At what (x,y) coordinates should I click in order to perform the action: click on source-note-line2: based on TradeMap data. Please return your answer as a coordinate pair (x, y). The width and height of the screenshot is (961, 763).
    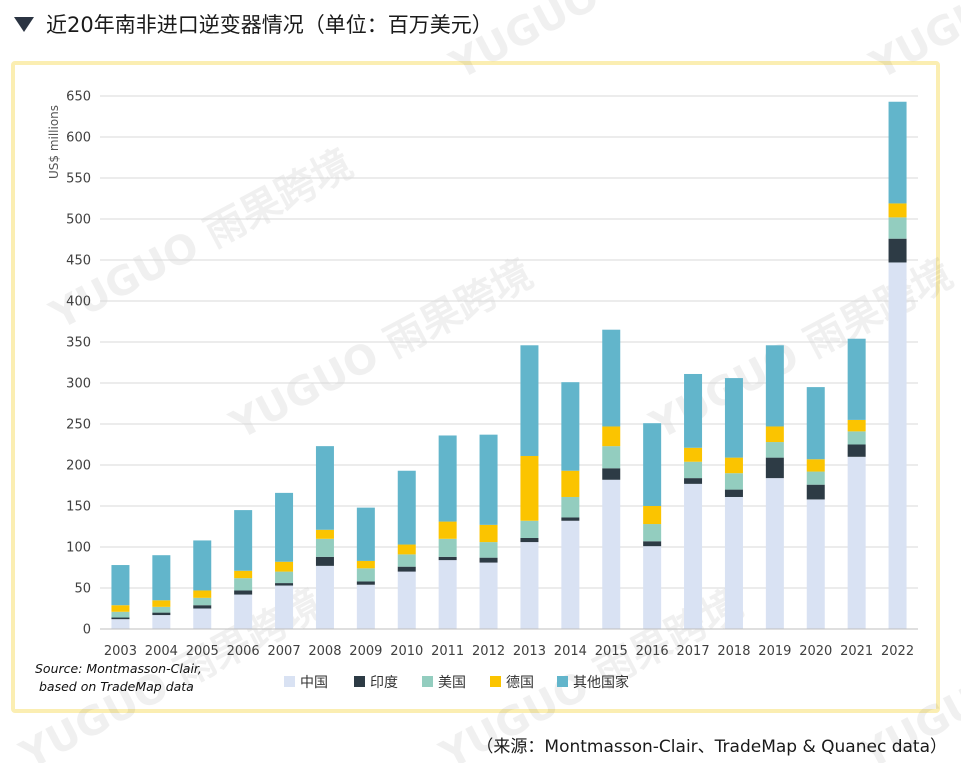
    Looking at the image, I should click on (116, 686).